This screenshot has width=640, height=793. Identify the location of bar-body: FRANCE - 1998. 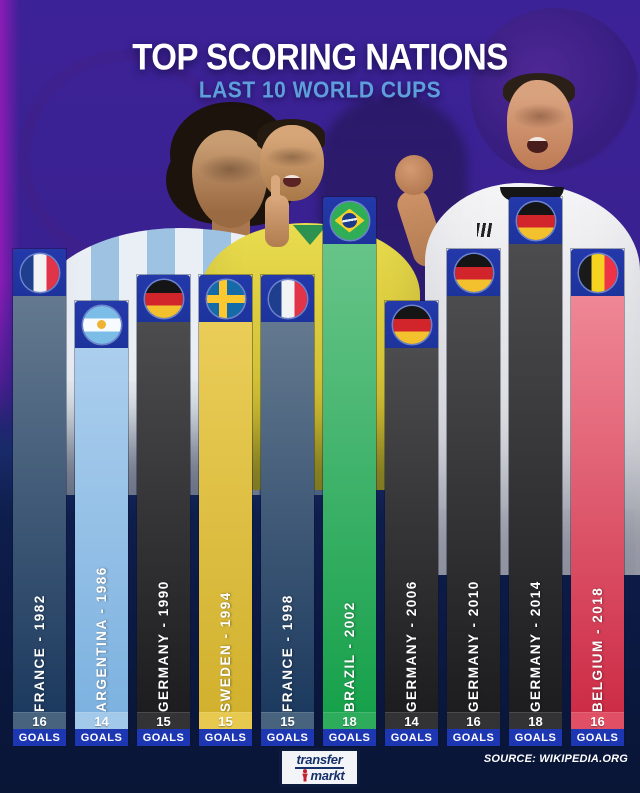
(287, 517).